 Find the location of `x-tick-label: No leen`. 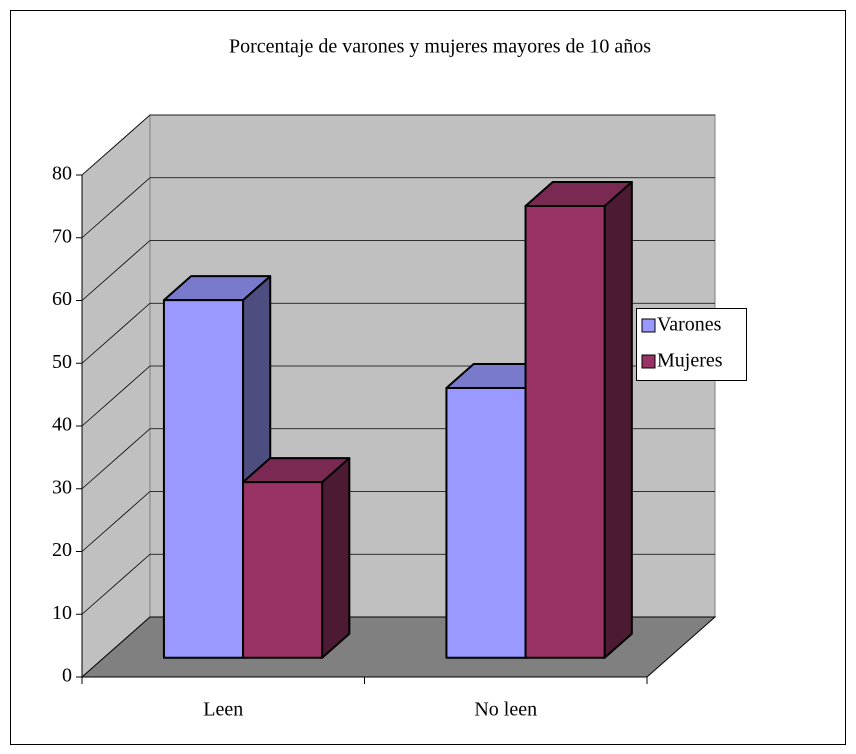

x-tick-label: No leen is located at coordinates (505, 710).